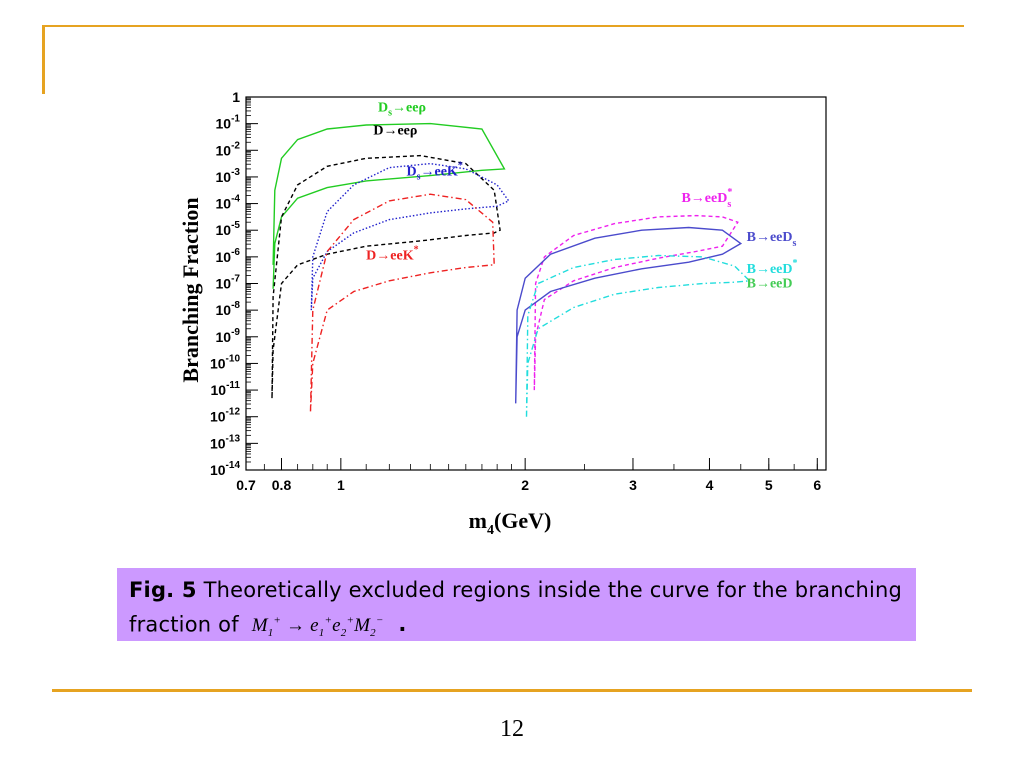 Image resolution: width=1024 pixels, height=768 pixels. Describe the element at coordinates (228, 203) in the screenshot. I see `y-tick-label: 10⁻⁴` at that location.